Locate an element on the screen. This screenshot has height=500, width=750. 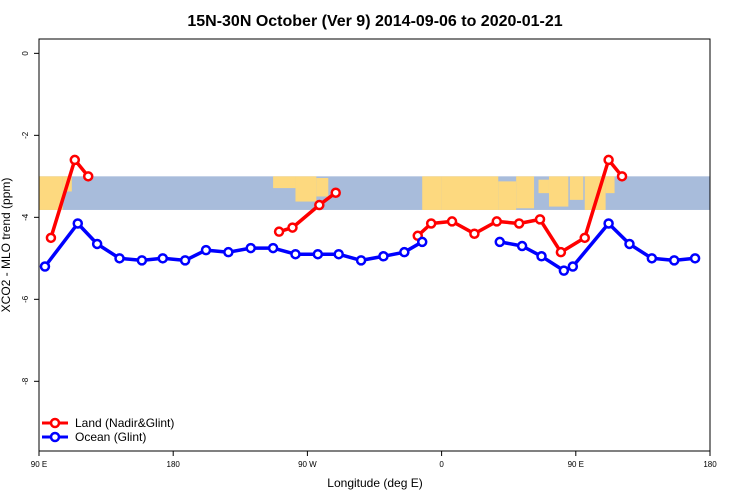
y-tick-label: -2 is located at coordinates (25, 135).